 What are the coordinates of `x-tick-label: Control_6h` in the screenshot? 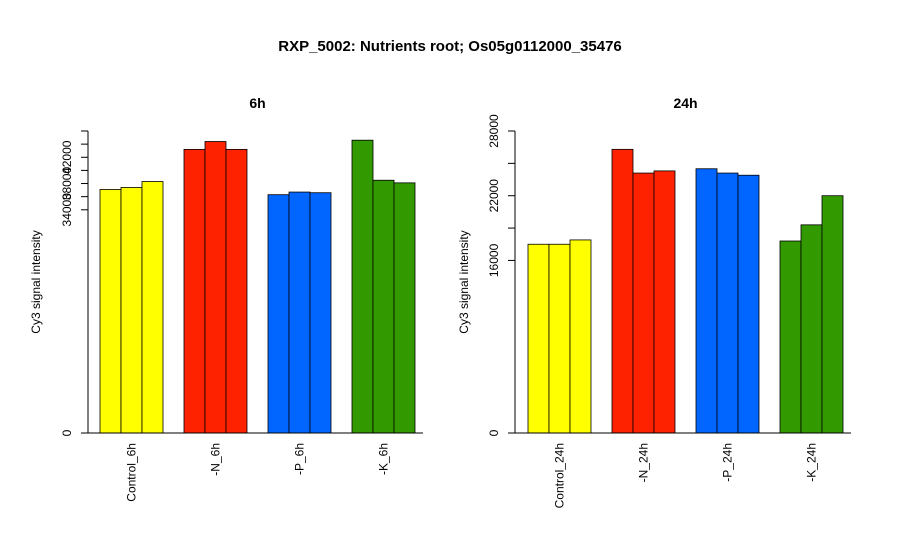 It's located at (132, 472).